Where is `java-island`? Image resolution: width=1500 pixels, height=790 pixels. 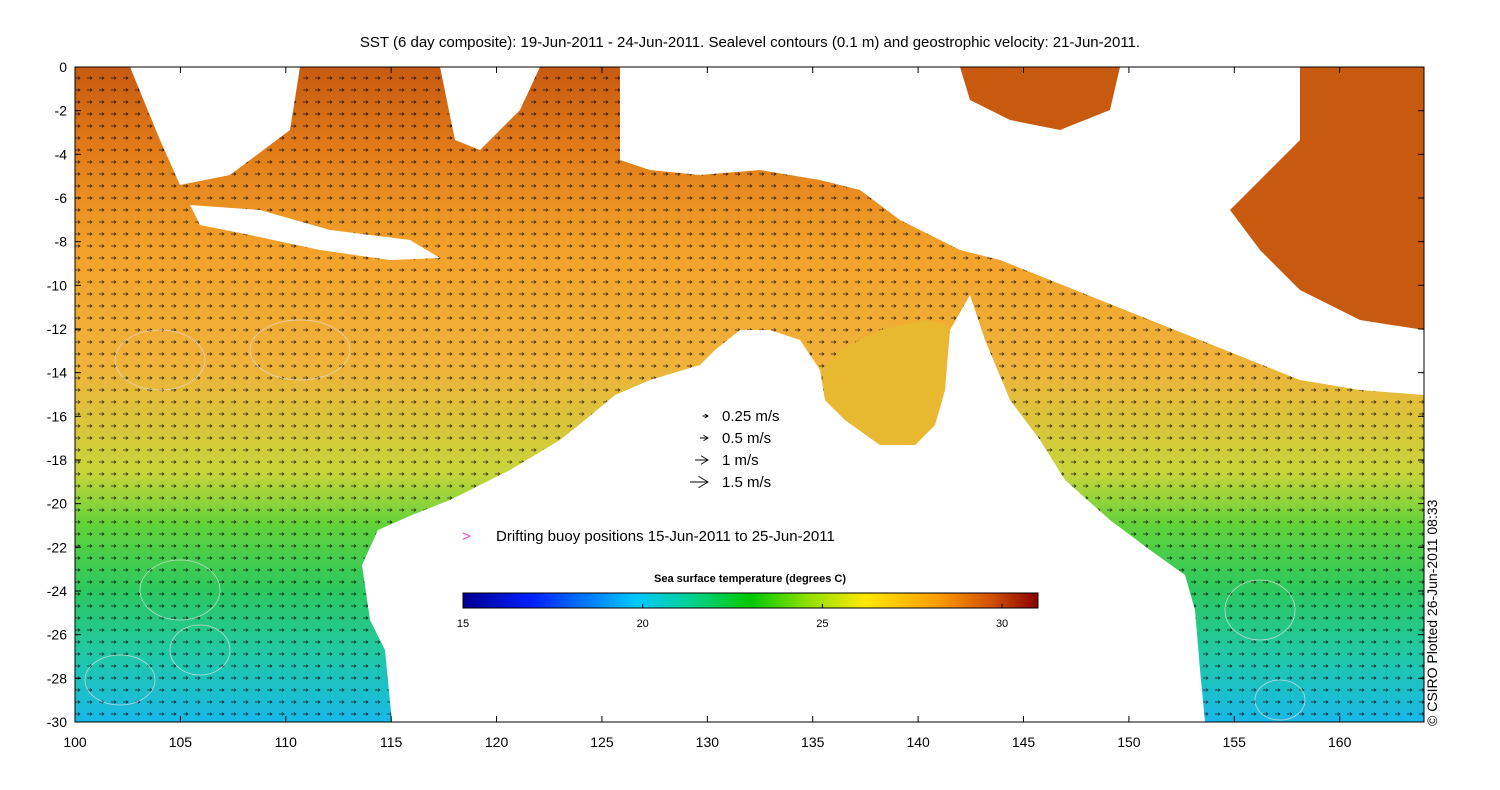 java-island is located at coordinates (315, 232).